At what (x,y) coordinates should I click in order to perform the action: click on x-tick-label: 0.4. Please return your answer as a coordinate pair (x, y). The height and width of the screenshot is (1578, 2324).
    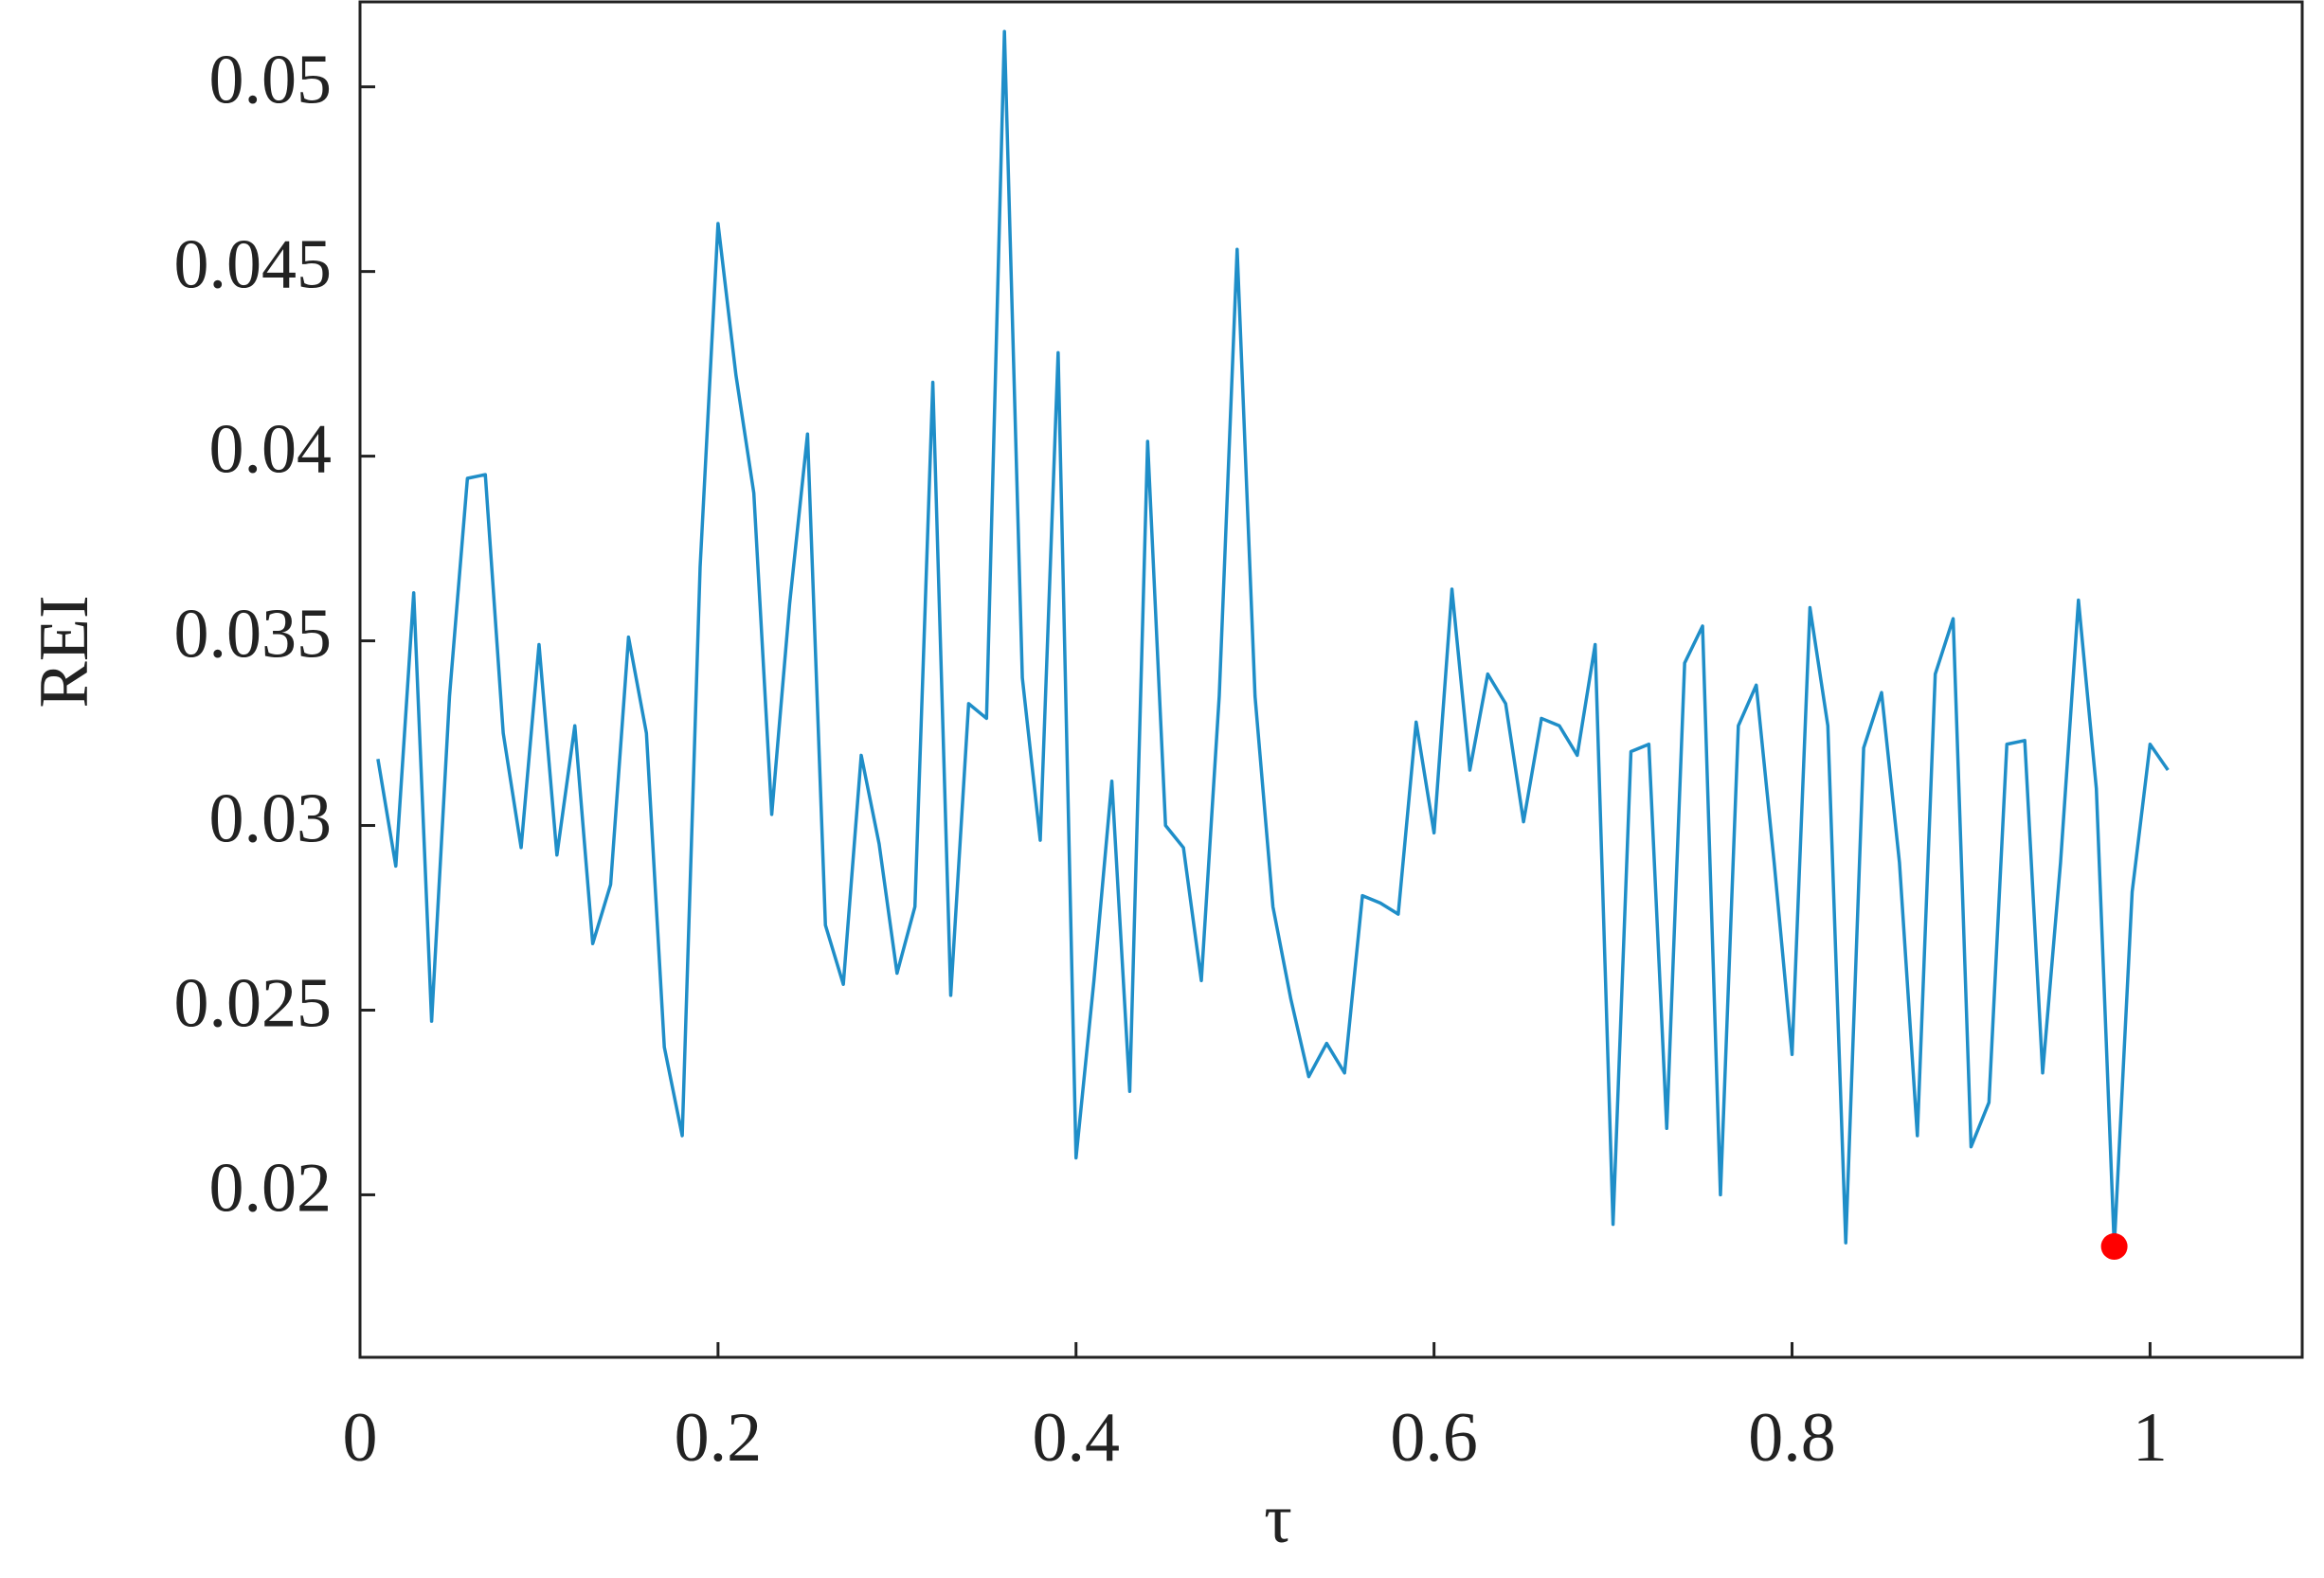
    Looking at the image, I should click on (1077, 1438).